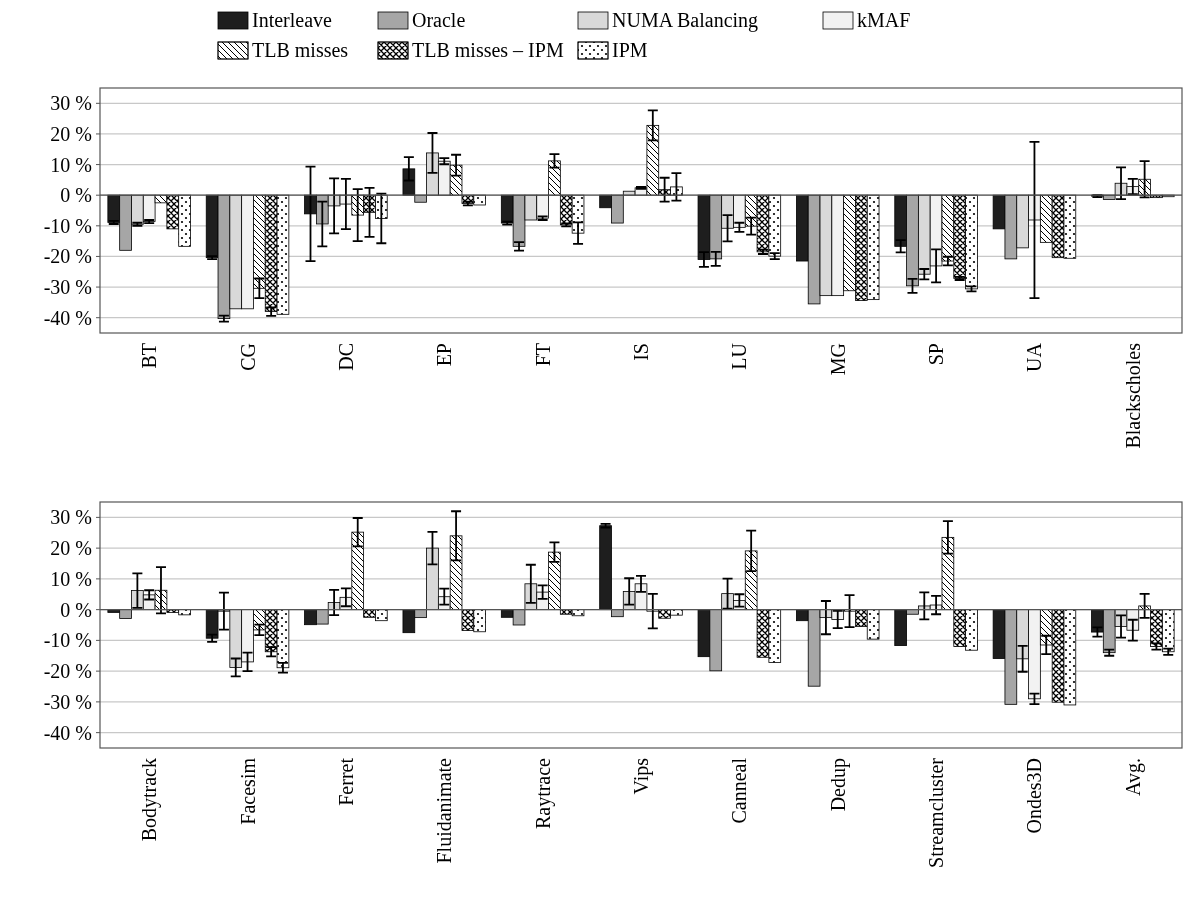 This screenshot has height=909, width=1186. I want to click on x-tick-label: Dedup, so click(838, 785).